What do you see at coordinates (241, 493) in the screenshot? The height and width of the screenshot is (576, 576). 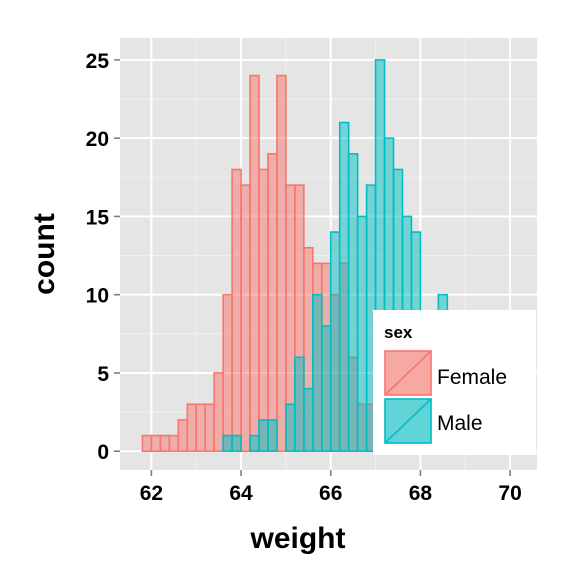 I see `x-tick-label: 64` at bounding box center [241, 493].